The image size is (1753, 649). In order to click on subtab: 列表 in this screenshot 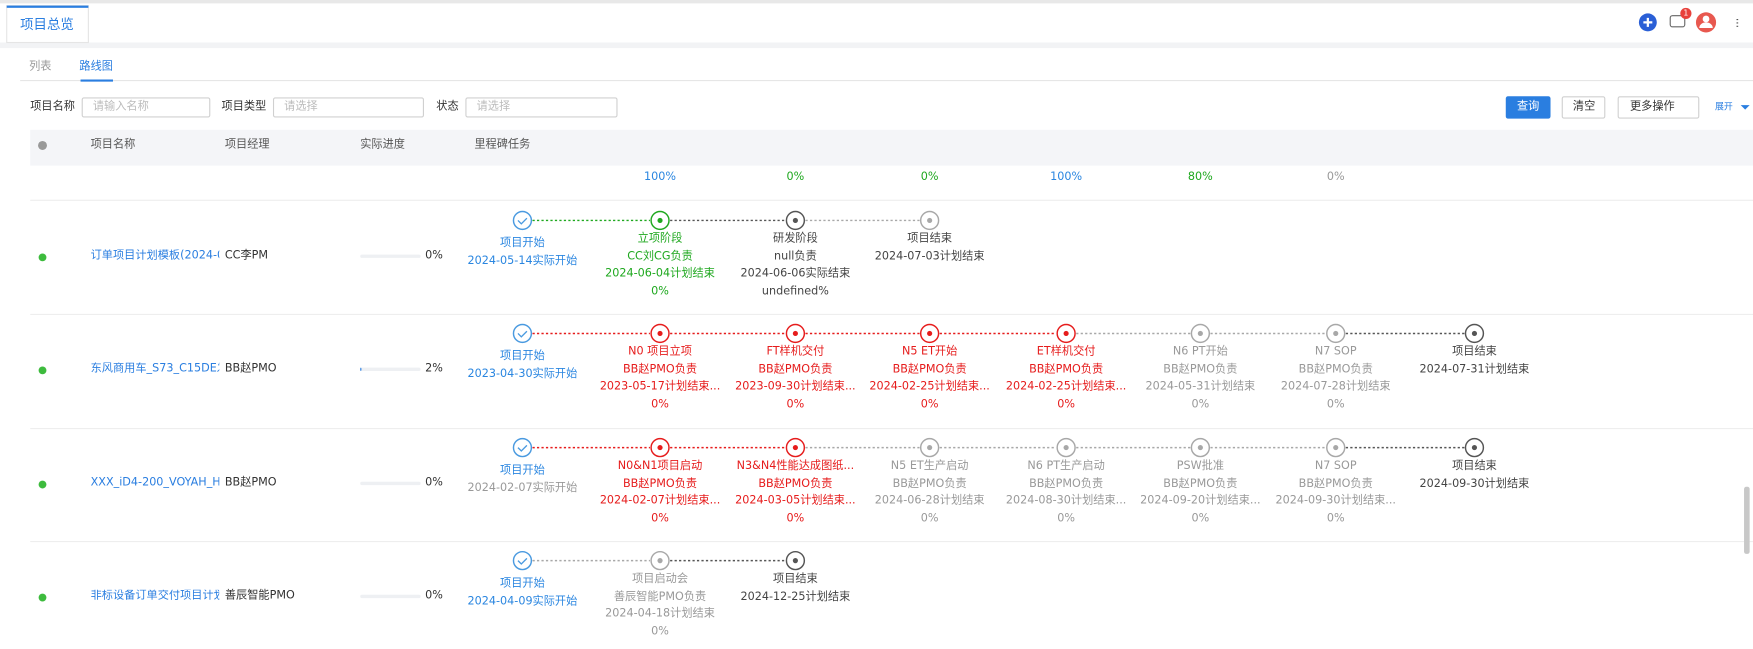, I will do `click(40, 66)`.